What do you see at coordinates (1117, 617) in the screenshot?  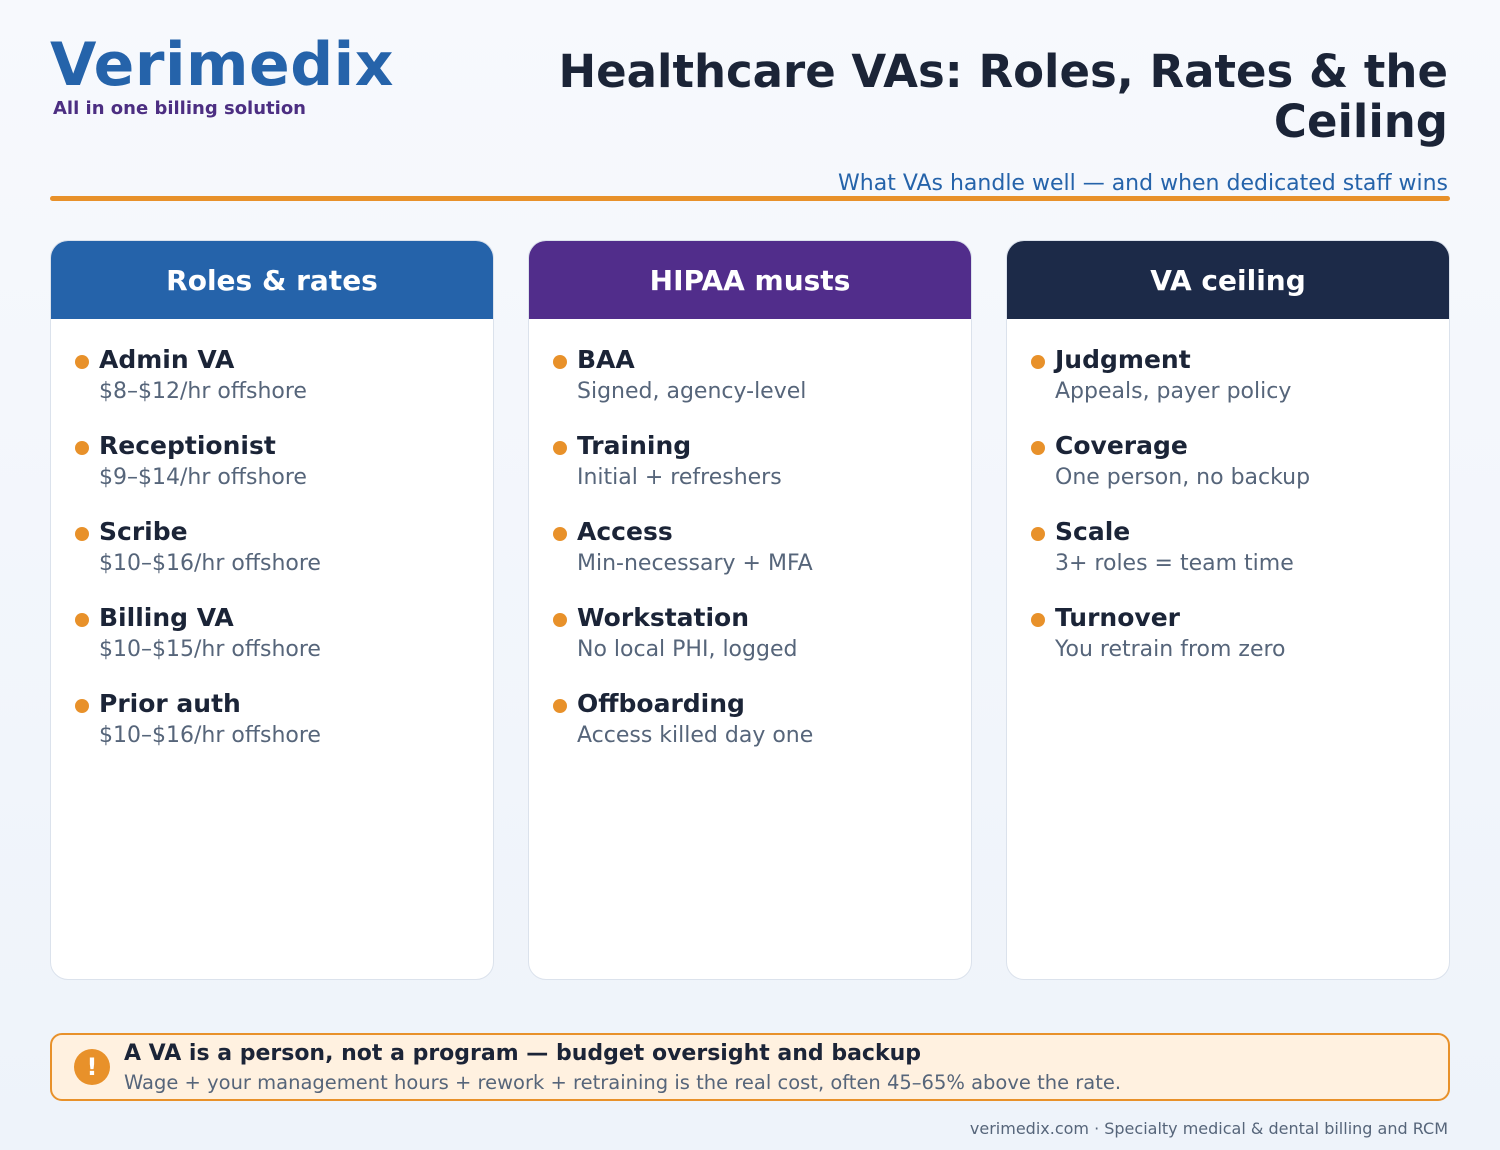 I see `item-title: Turnover` at bounding box center [1117, 617].